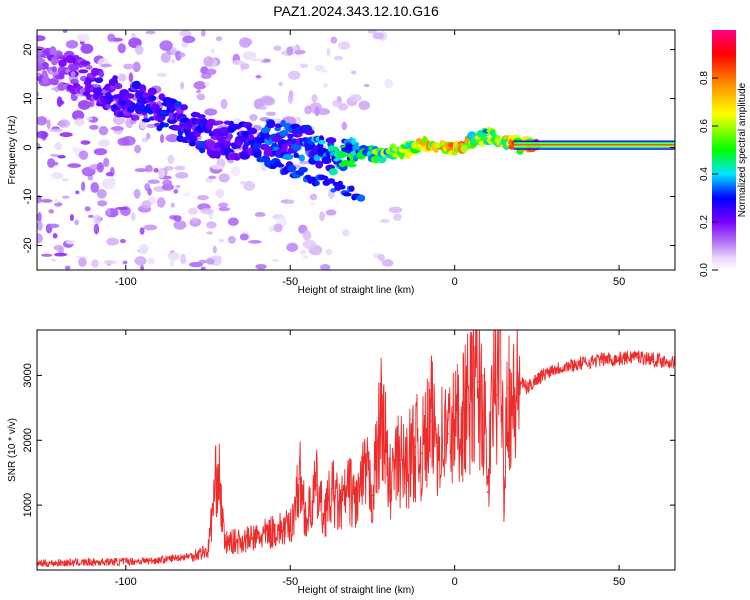  Describe the element at coordinates (455, 282) in the screenshot. I see `x-tick-label: 0` at that location.